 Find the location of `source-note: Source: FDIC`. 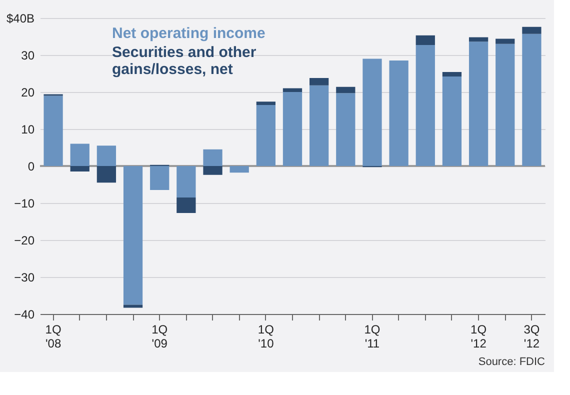

source-note: Source: FDIC is located at coordinates (512, 362).